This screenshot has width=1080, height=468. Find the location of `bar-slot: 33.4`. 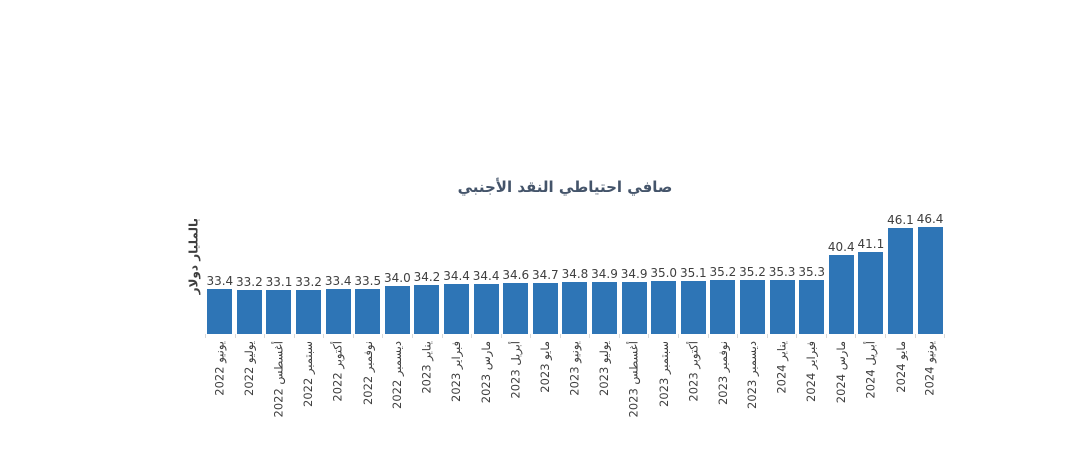

bar-slot: 33.4 is located at coordinates (338, 304).